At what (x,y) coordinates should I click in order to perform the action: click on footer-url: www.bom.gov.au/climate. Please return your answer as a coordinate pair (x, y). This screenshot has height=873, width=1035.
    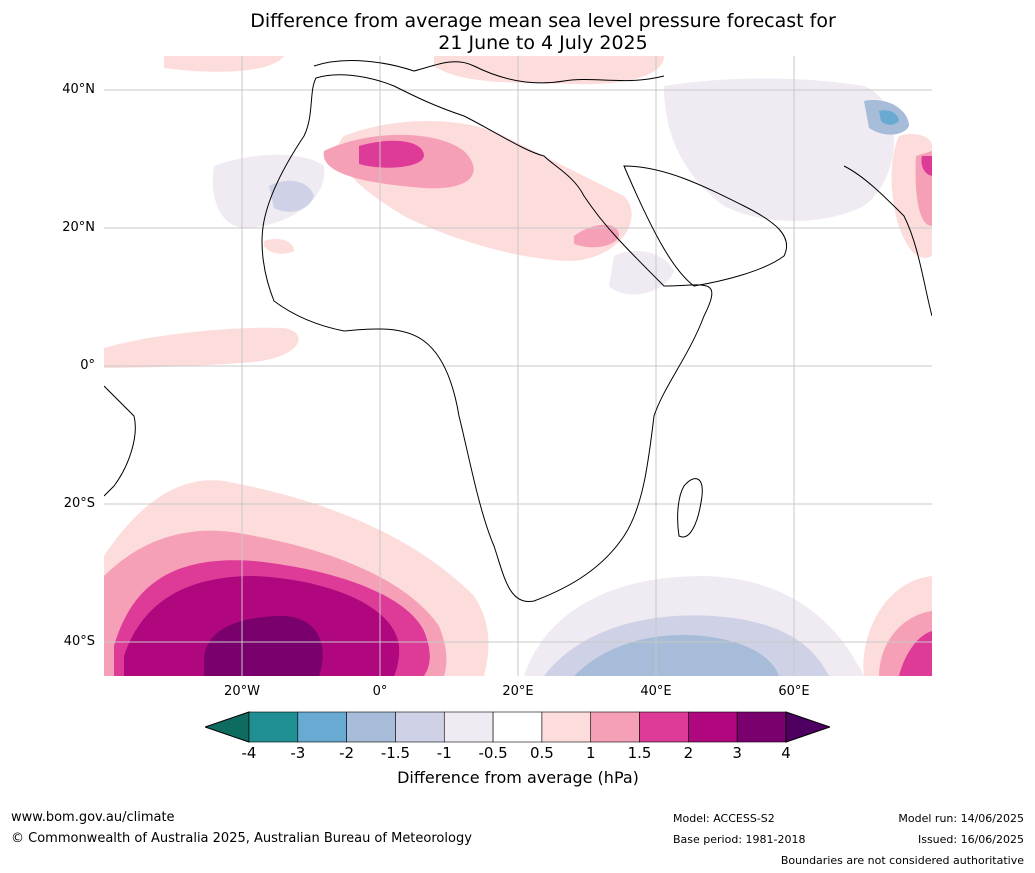
    Looking at the image, I should click on (93, 817).